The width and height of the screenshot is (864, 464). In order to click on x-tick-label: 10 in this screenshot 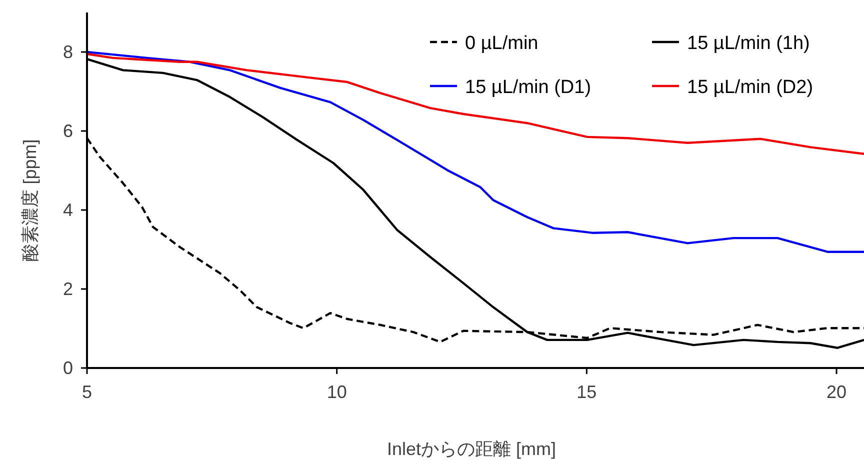, I will do `click(336, 392)`.